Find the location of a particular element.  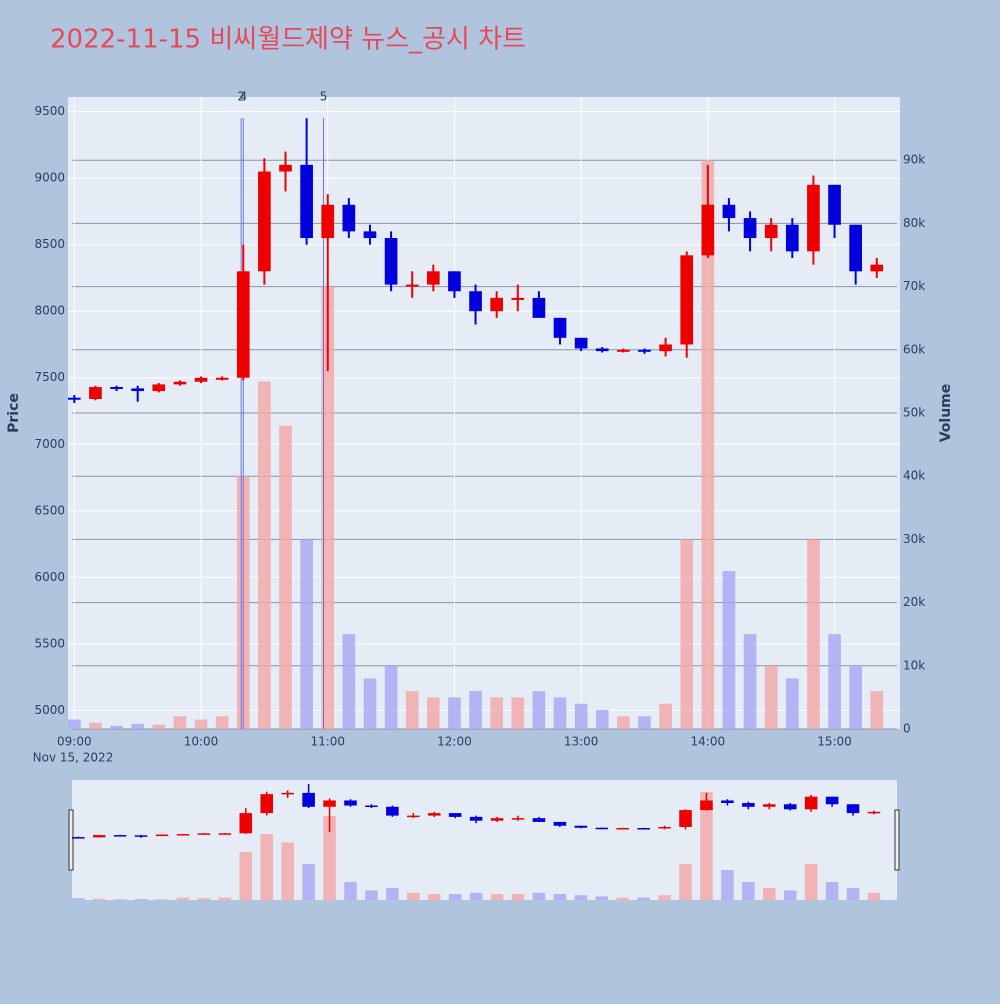

range-slider is located at coordinates (484, 840).